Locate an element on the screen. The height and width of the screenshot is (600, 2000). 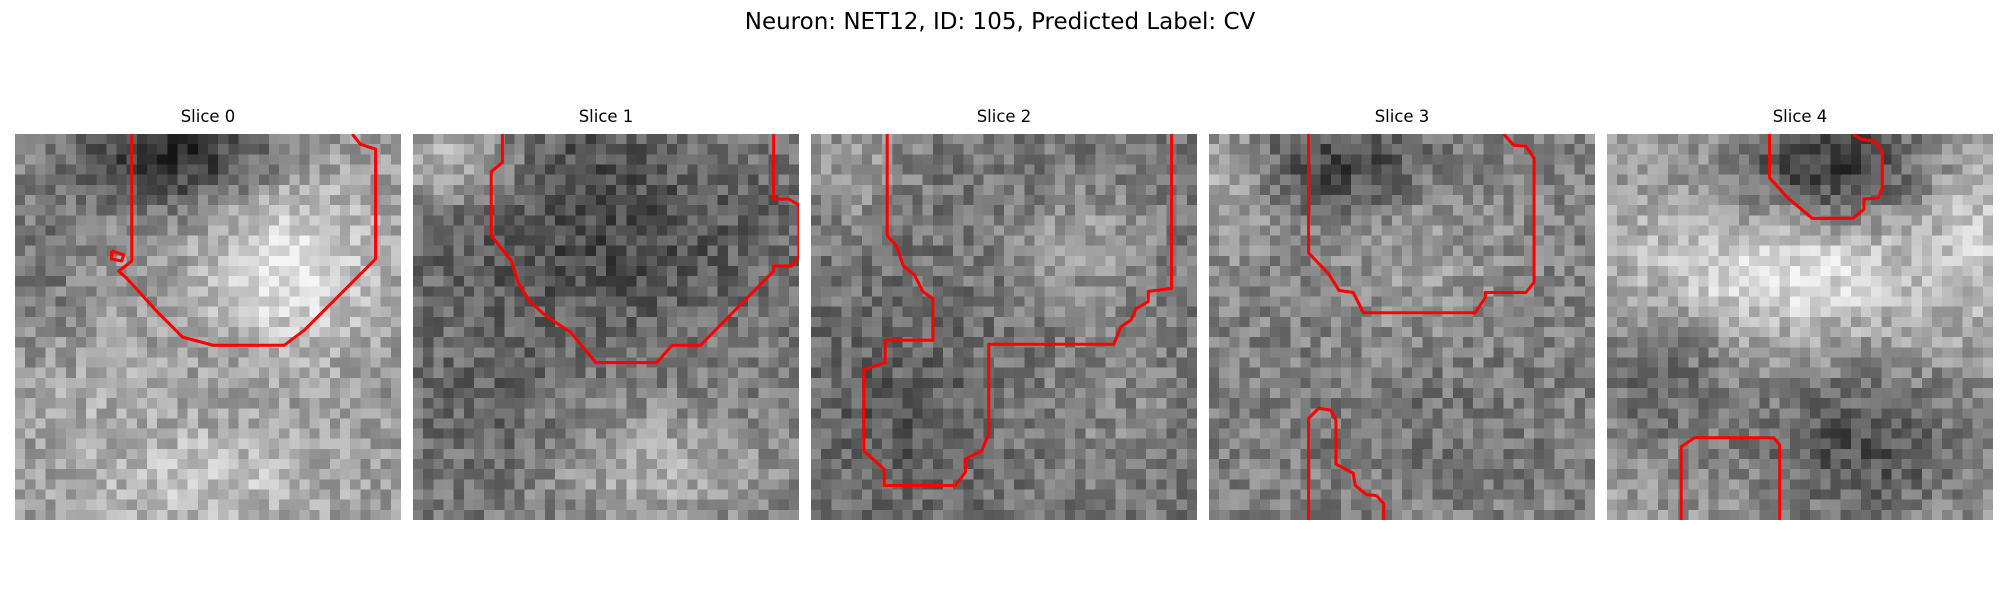
slice-title: Slice 2 is located at coordinates (1004, 116).